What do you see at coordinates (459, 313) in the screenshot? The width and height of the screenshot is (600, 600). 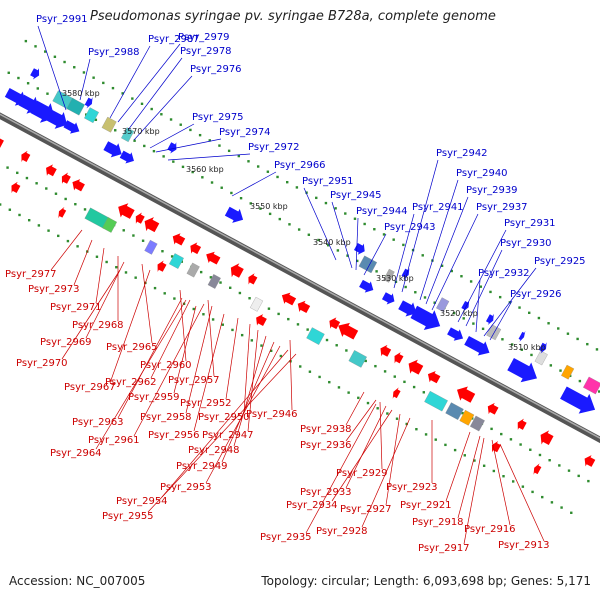 I see `scale-label-3520-kbp: 3520 kbp` at bounding box center [459, 313].